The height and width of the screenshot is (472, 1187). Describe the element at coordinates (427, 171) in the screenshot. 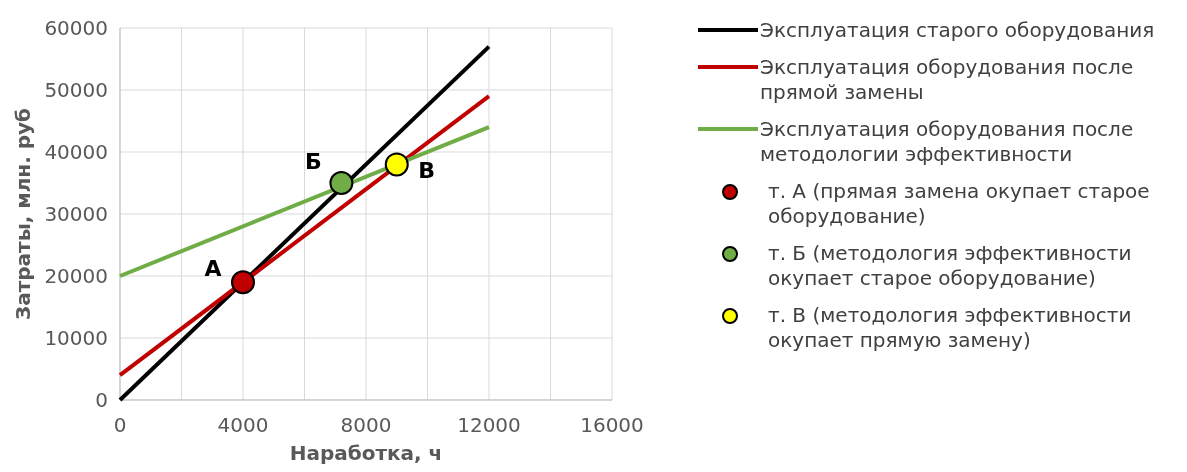

I see `annotation: В` at that location.